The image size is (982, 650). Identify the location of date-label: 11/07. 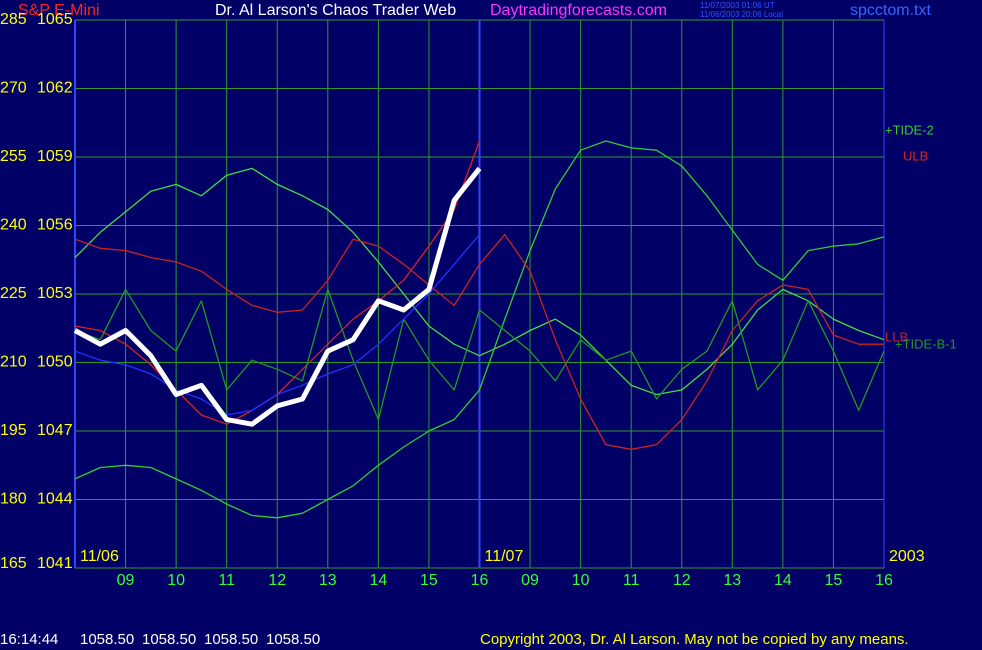
(504, 556).